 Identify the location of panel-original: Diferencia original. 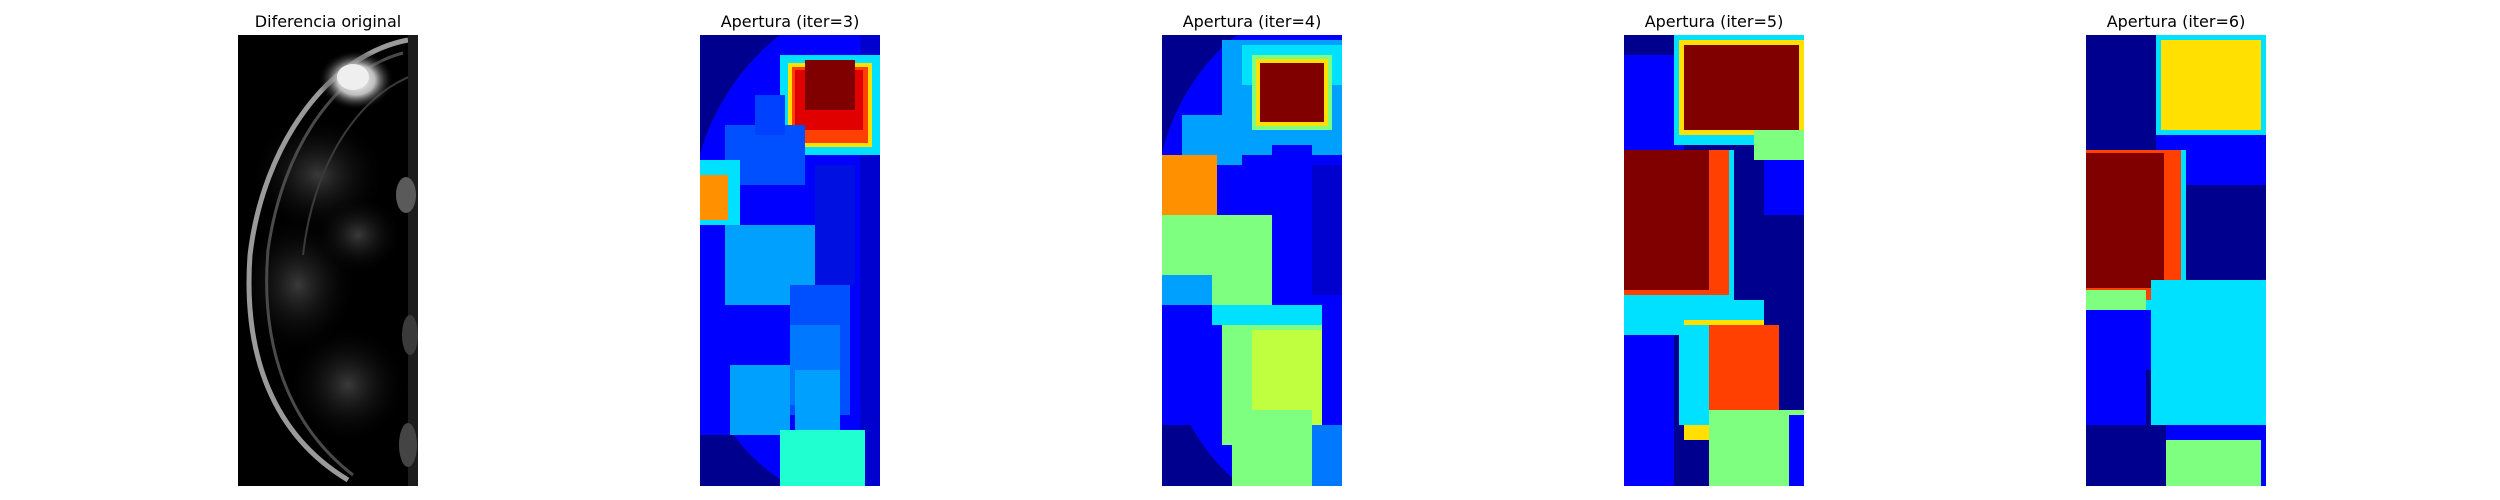
(328, 250).